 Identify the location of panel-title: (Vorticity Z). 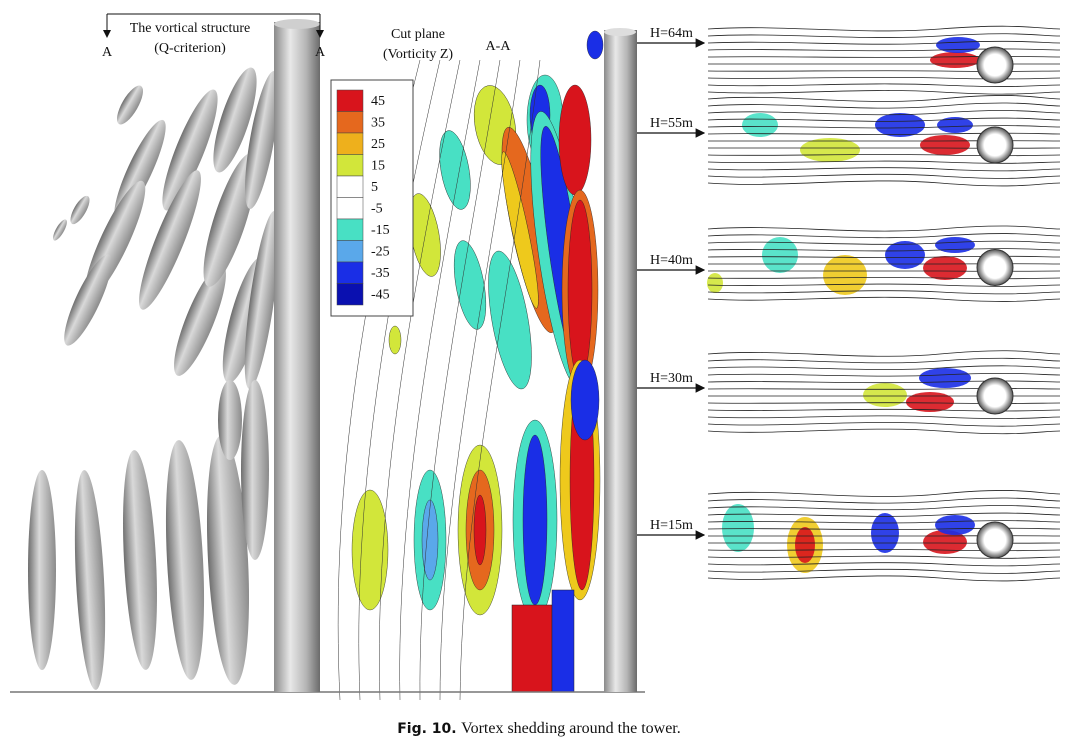
(418, 54).